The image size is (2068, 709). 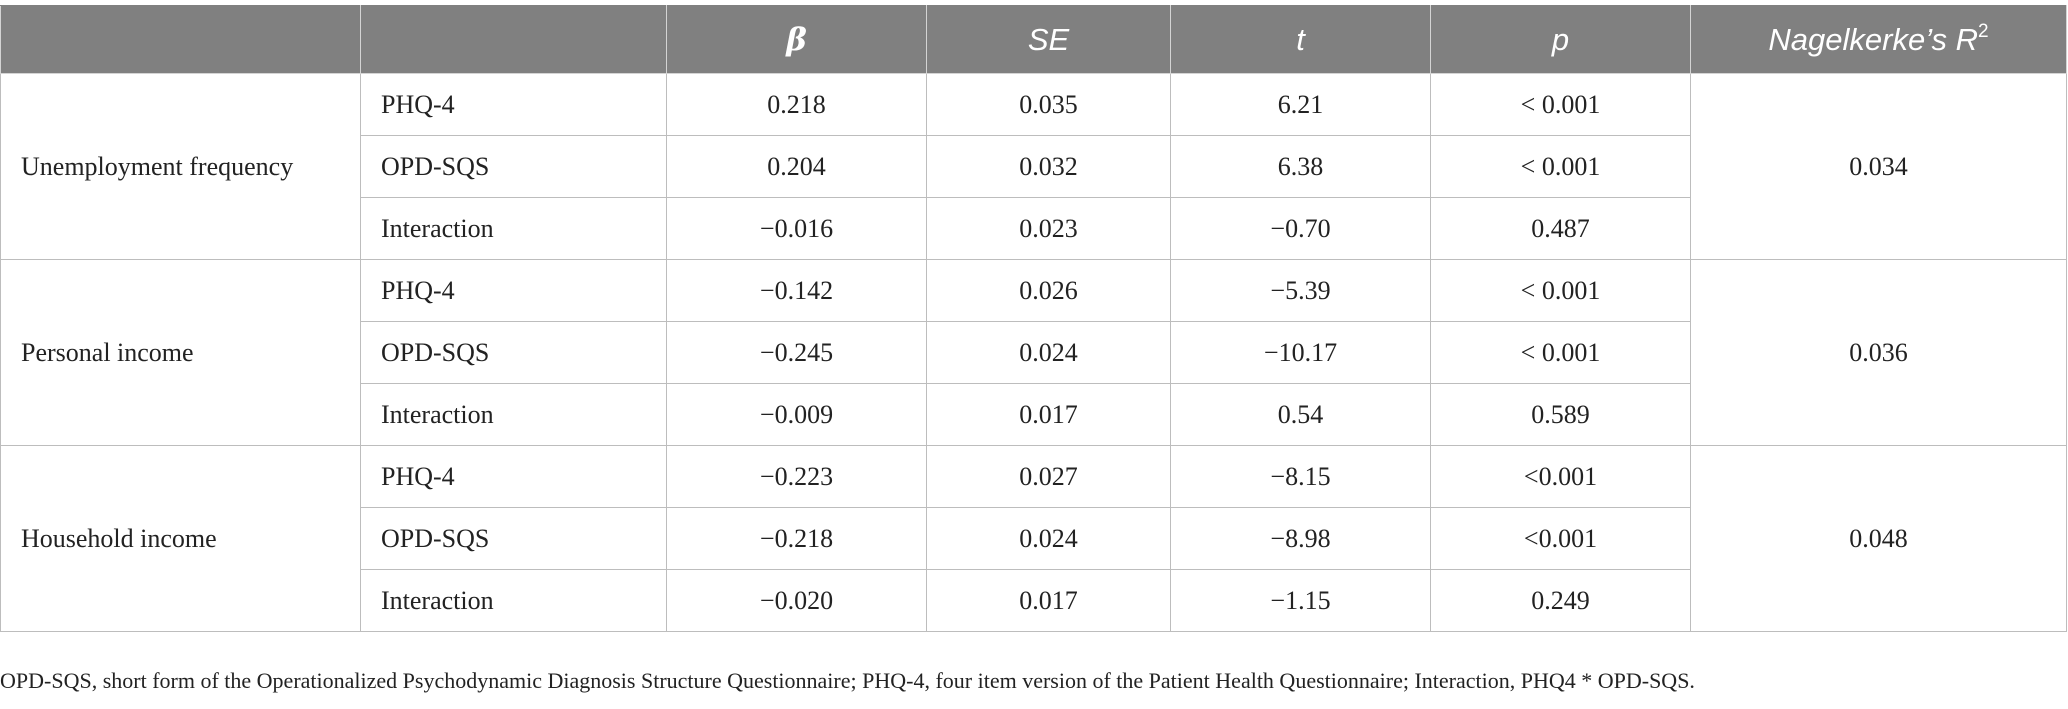 I want to click on p-cell: 0.487, so click(x=1560, y=228).